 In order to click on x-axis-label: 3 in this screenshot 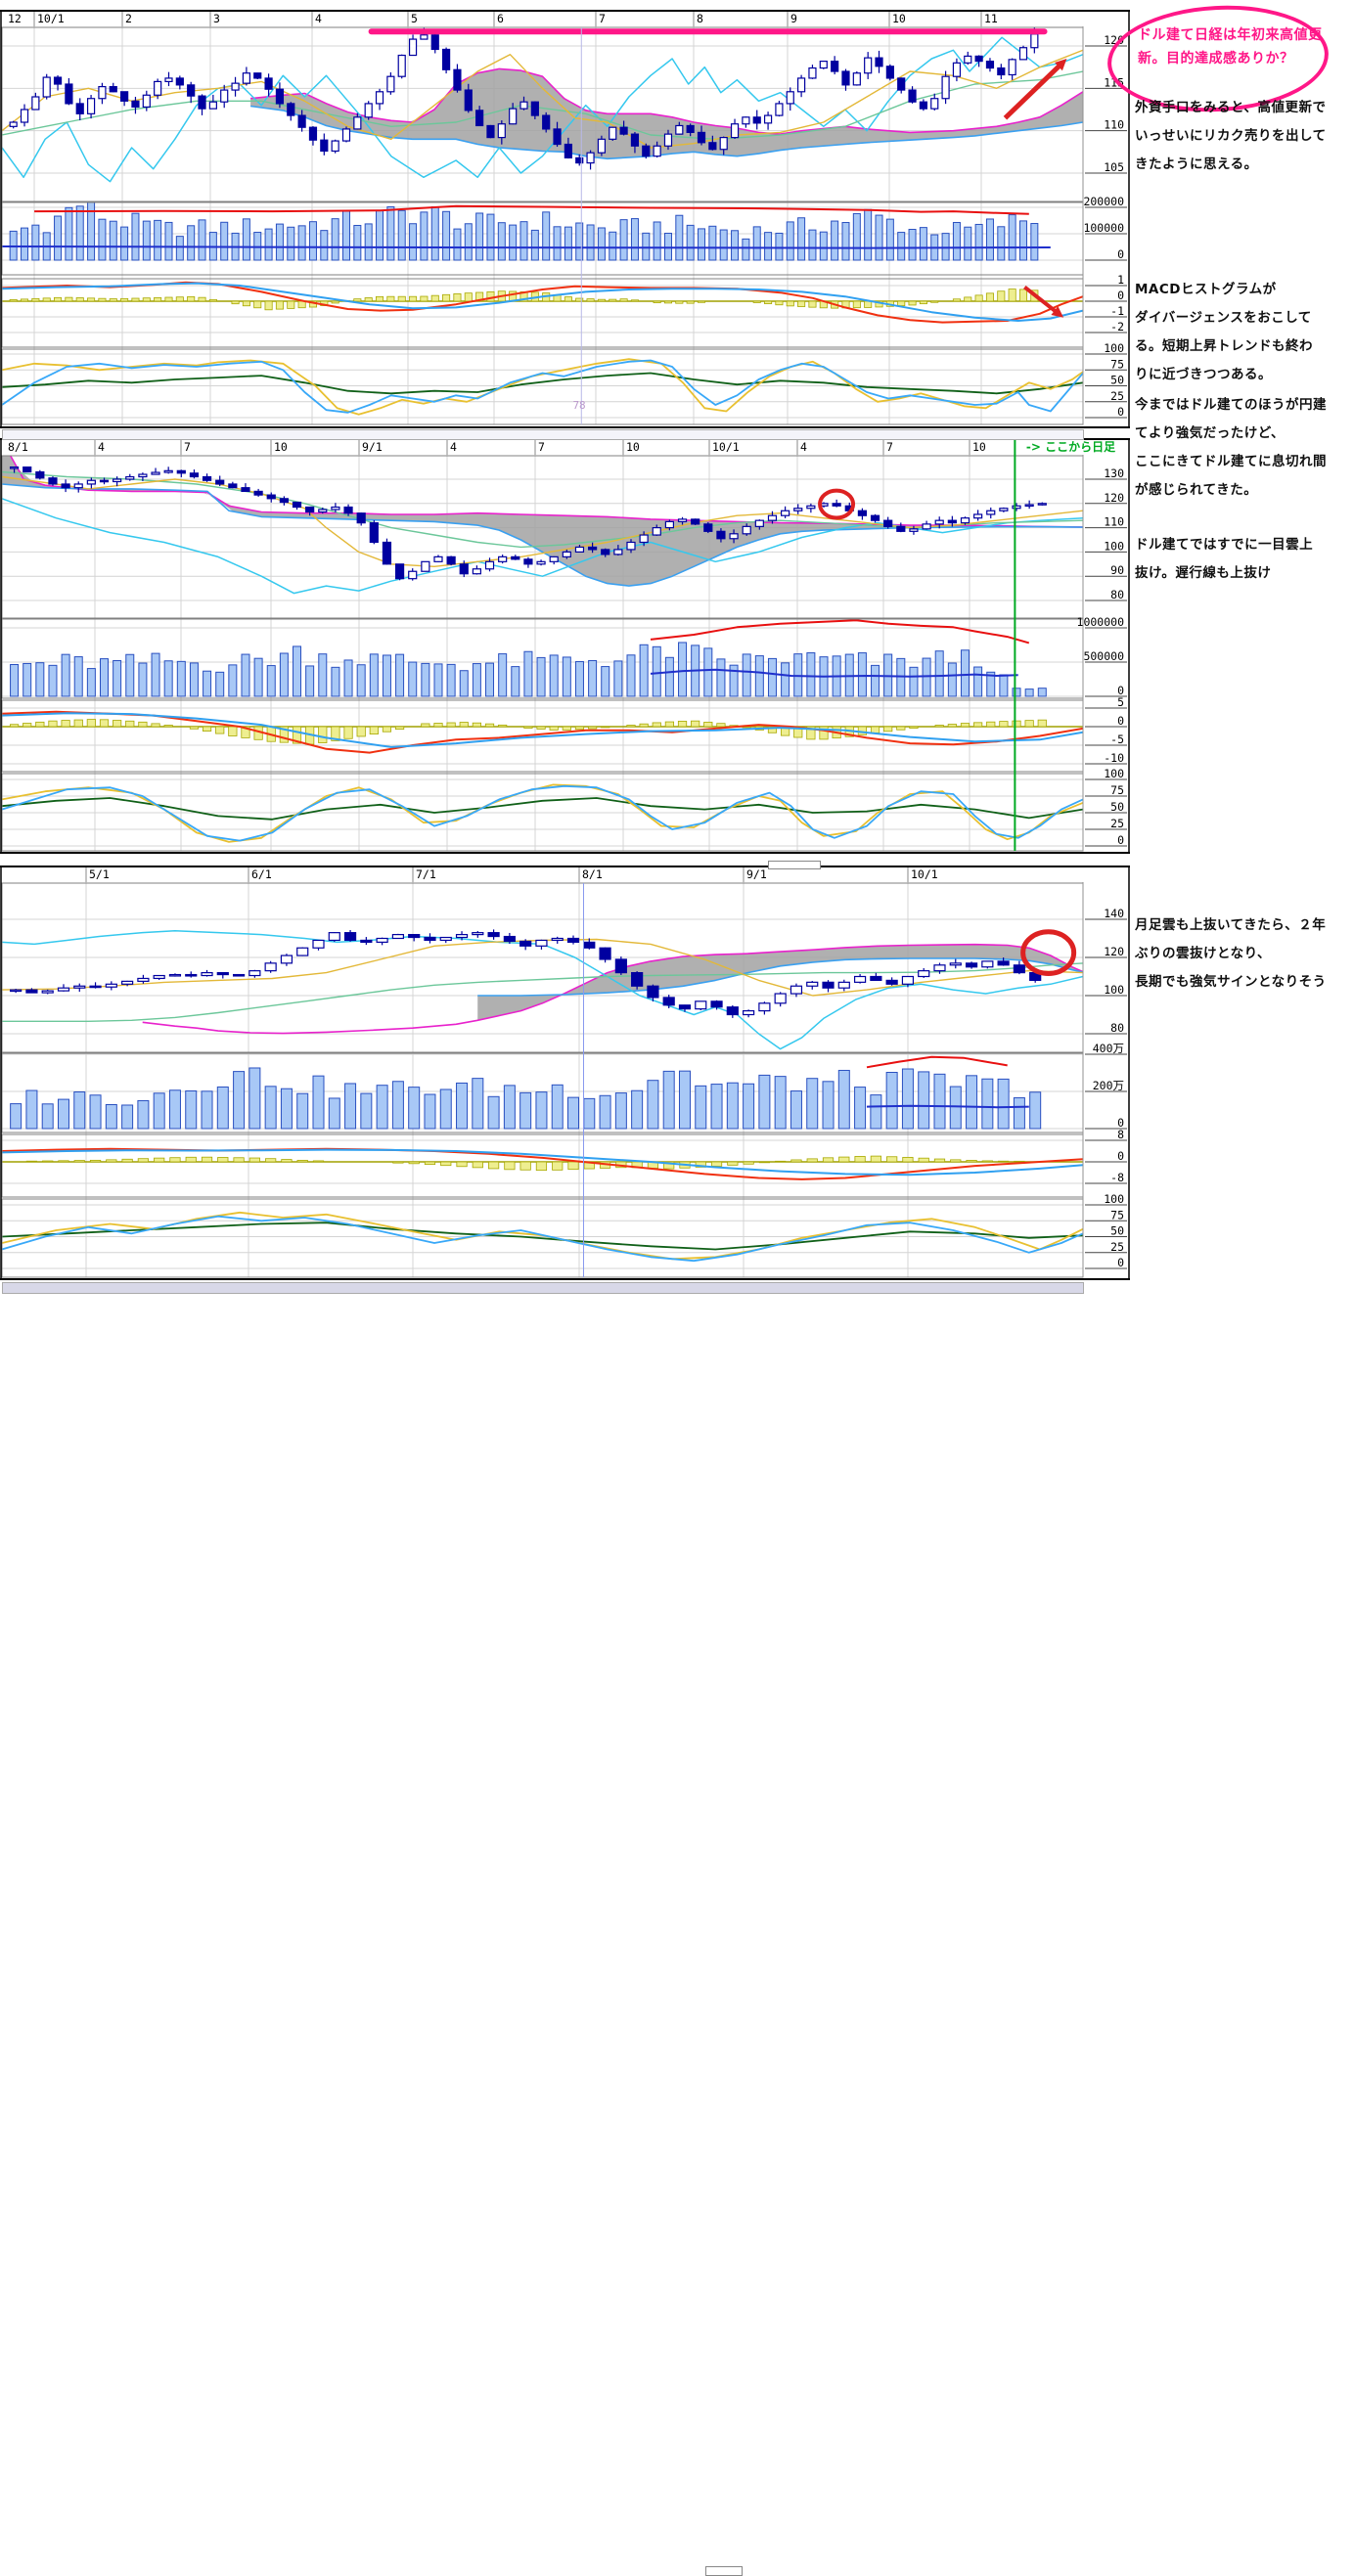, I will do `click(216, 19)`.